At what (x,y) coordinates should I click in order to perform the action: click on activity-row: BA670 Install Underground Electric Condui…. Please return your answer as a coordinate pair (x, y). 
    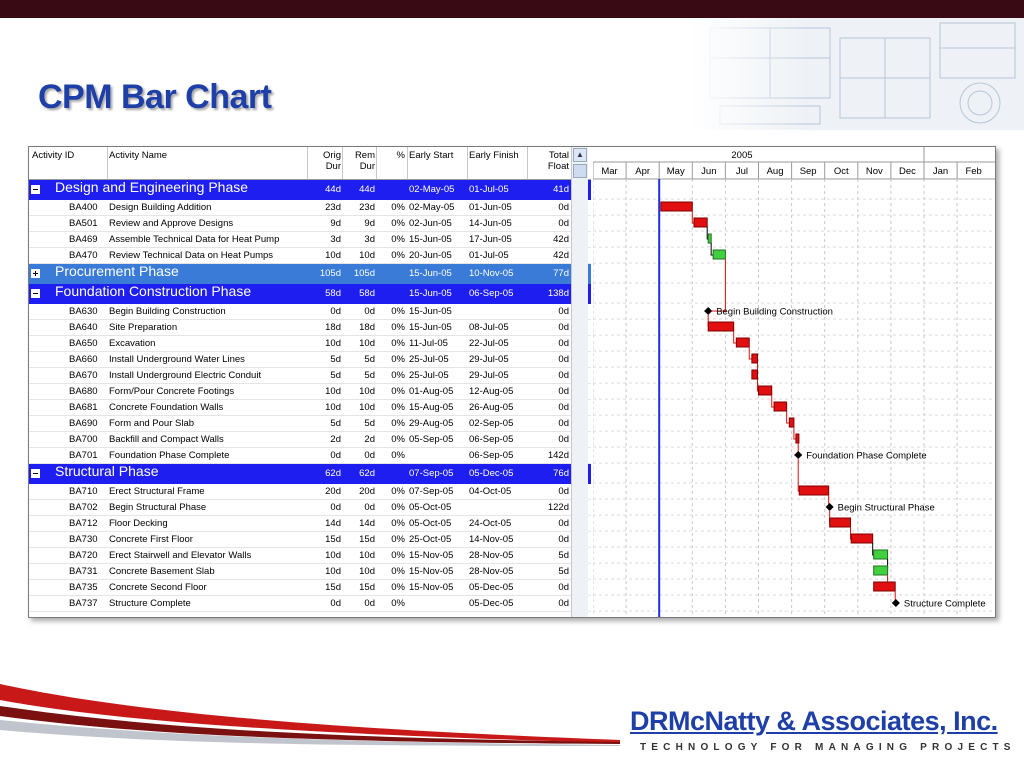
    Looking at the image, I should click on (310, 376).